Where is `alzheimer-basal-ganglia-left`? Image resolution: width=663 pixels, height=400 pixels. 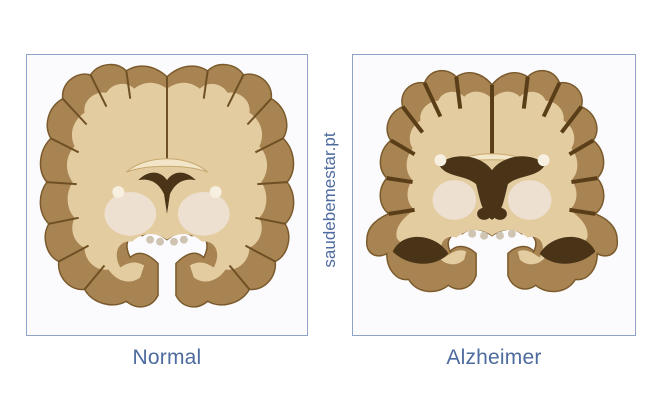 alzheimer-basal-ganglia-left is located at coordinates (454, 200).